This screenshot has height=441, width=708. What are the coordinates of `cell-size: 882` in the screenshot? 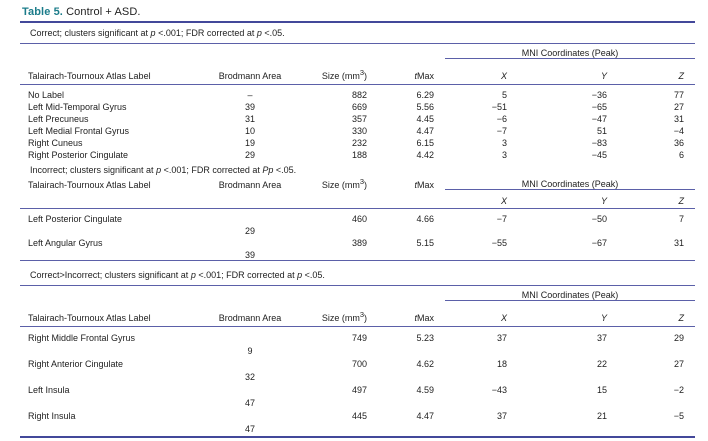 It's located at (359, 95).